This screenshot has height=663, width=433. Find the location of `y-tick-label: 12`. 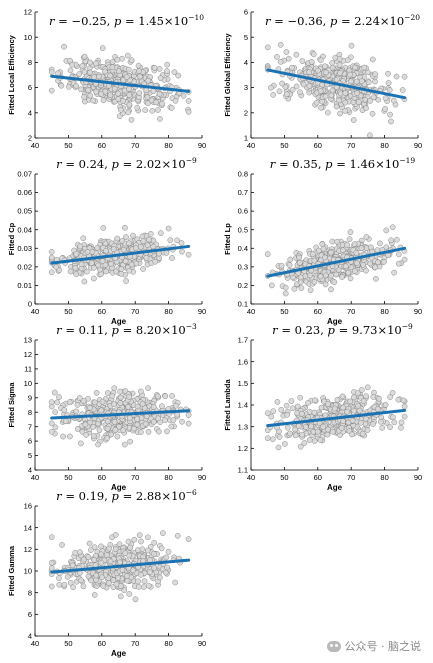

y-tick-label: 12 is located at coordinates (28, 354).